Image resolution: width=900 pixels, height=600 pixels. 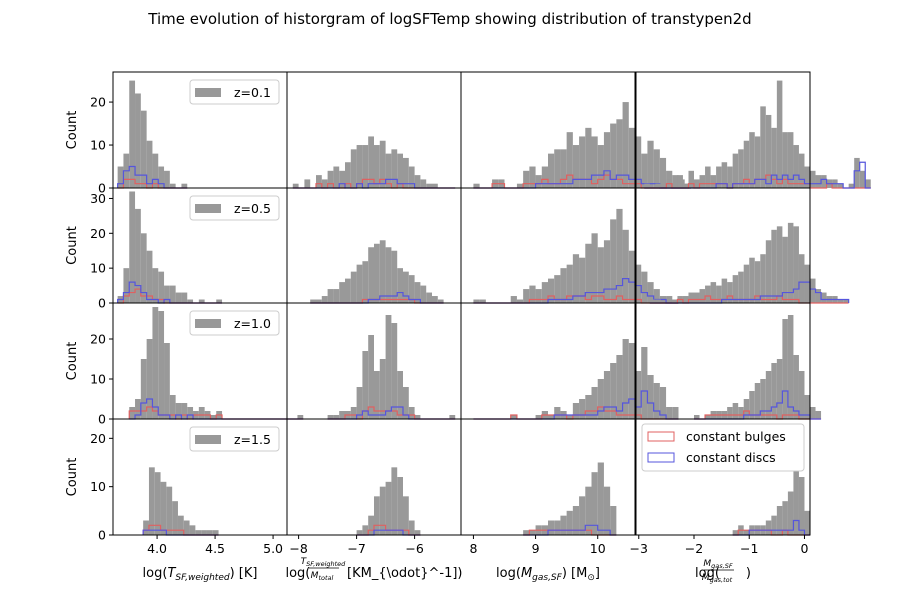 What do you see at coordinates (373, 573) in the screenshot?
I see `x-axis-label: log( [KM_{\odot}^-1])` at bounding box center [373, 573].